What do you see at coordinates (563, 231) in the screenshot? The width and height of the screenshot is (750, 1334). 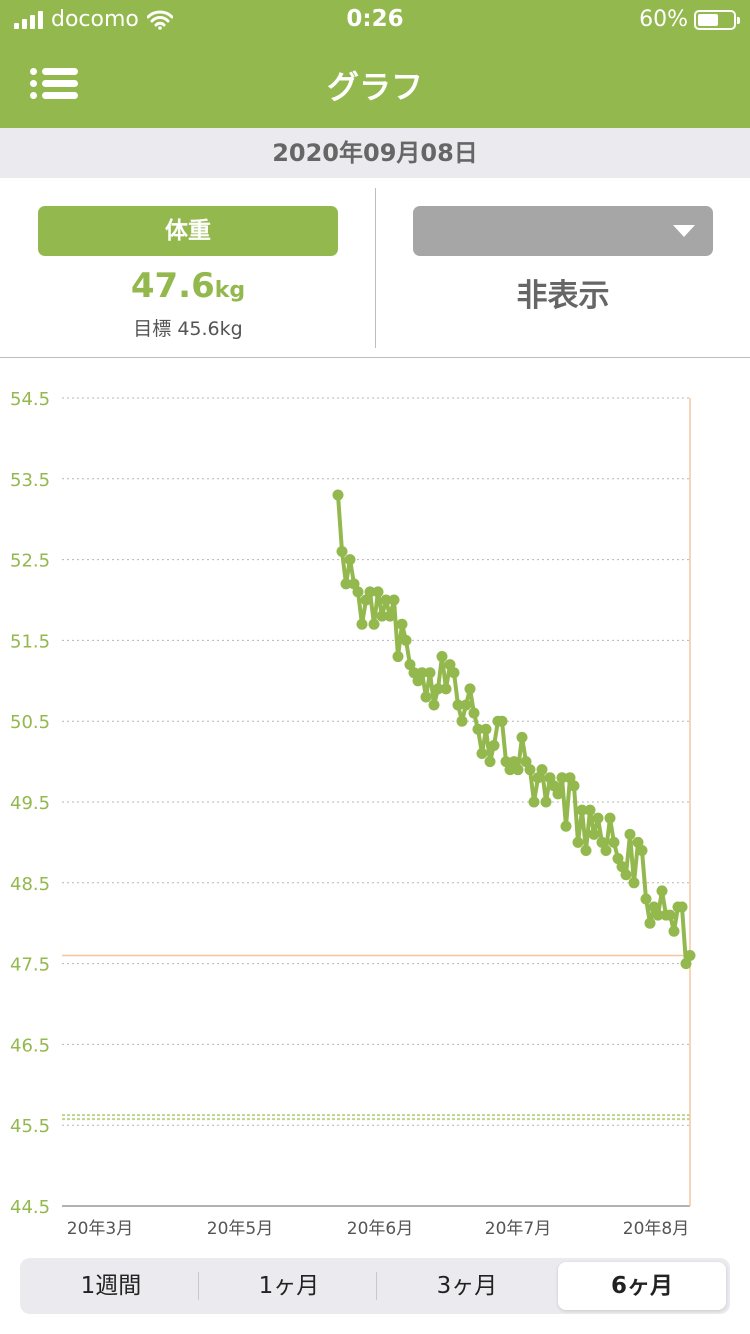 I see `secondary-metric-dropdown` at bounding box center [563, 231].